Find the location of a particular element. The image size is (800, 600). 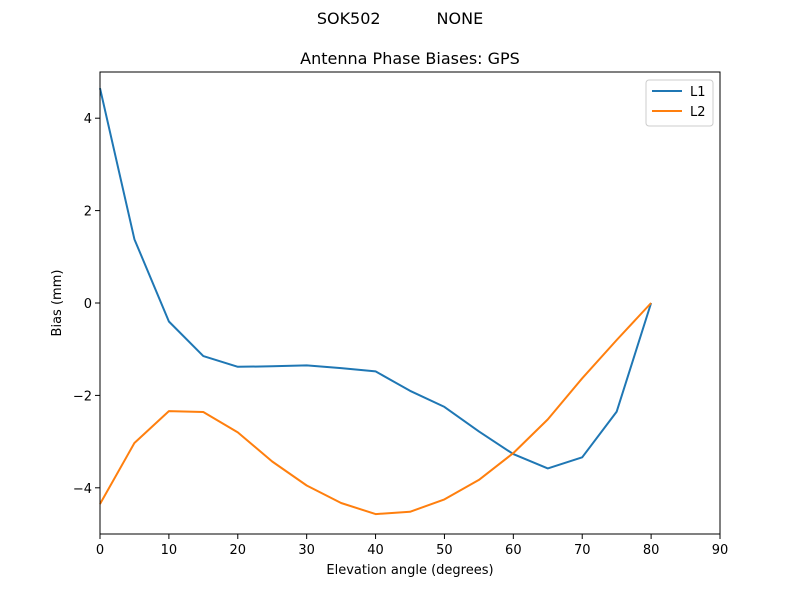

y-axis-label: Bias (mm) is located at coordinates (57, 303).